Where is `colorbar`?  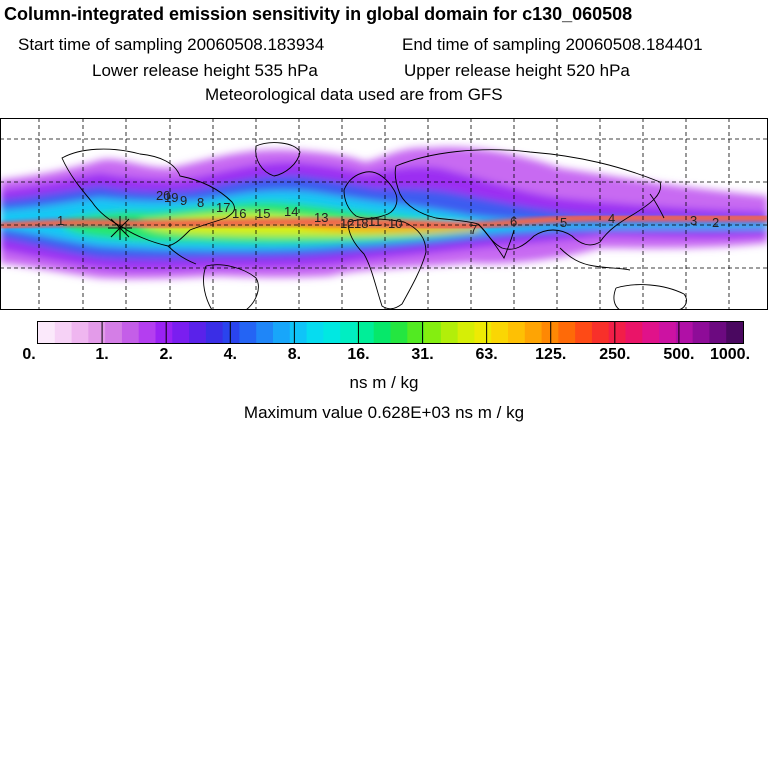
colorbar is located at coordinates (390, 332).